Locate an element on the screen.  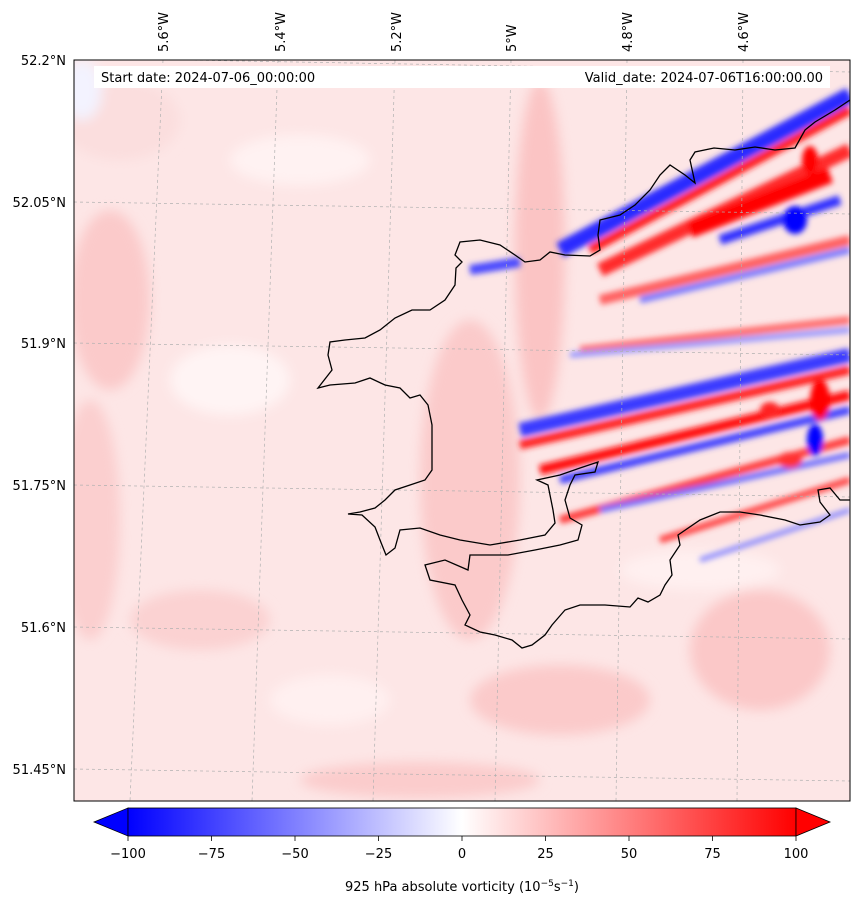
lat-label-51-6n: 51.6°N is located at coordinates (43, 628).